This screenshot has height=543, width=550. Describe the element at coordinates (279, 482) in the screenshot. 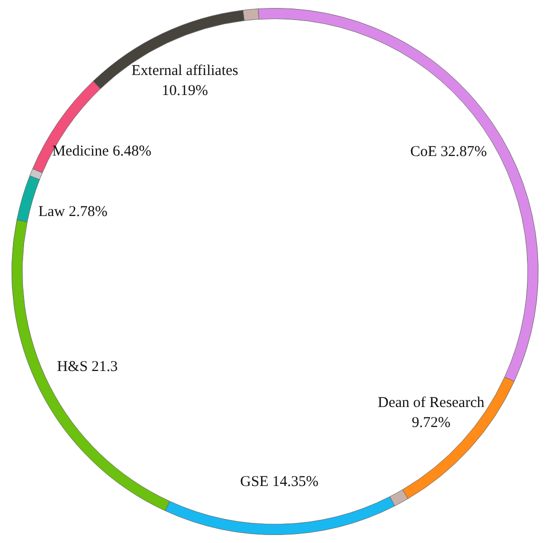

I see `slice-label: GSE 14.35%` at that location.